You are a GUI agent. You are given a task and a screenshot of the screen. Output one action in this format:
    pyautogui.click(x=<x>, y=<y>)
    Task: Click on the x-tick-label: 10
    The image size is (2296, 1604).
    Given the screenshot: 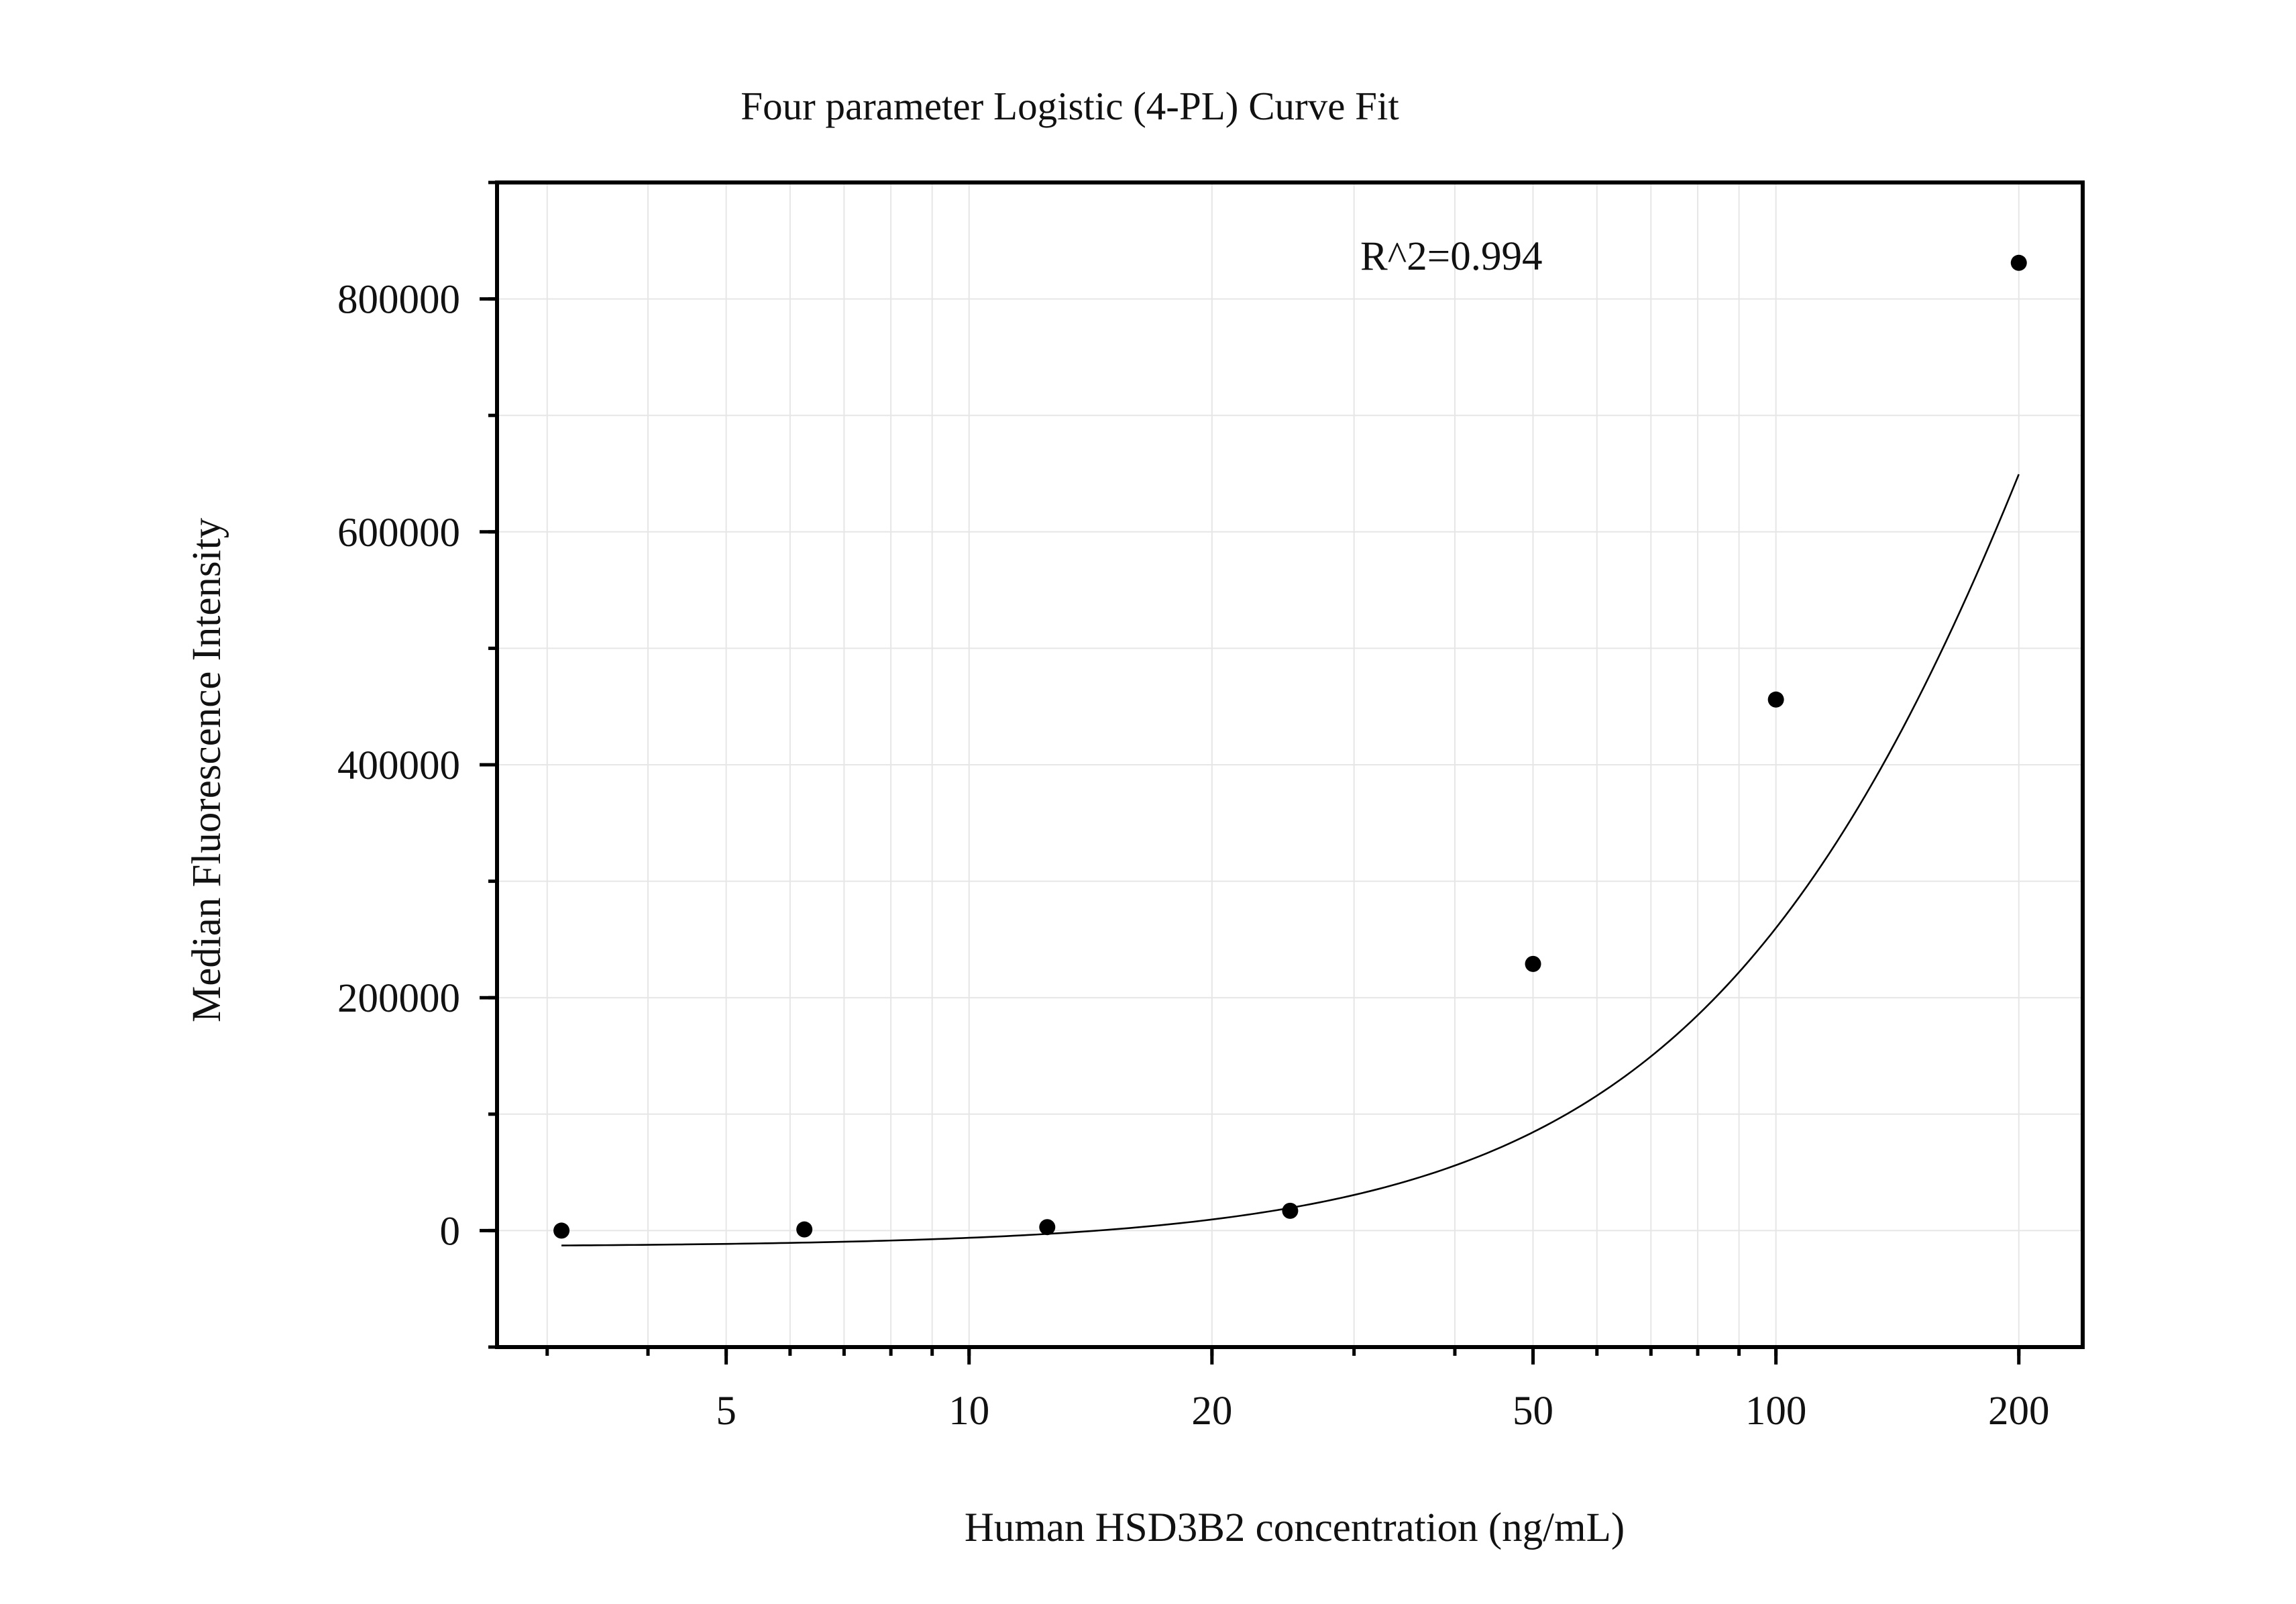 What is the action you would take?
    pyautogui.click(x=969, y=1411)
    